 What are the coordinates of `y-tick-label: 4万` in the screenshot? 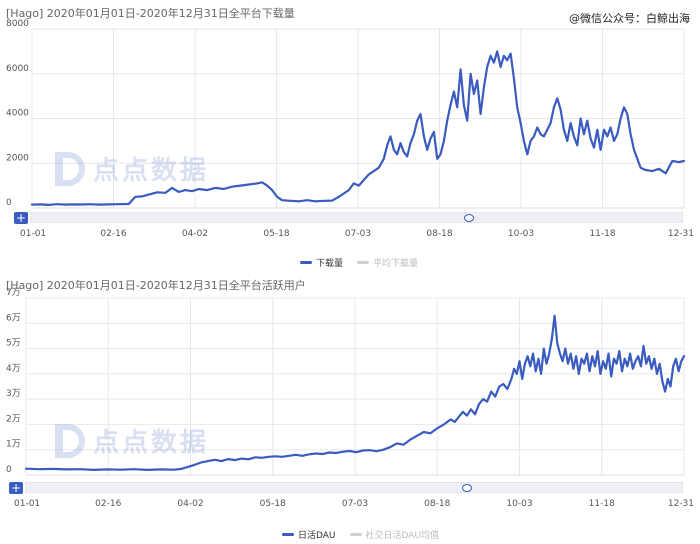 It's located at (13, 369).